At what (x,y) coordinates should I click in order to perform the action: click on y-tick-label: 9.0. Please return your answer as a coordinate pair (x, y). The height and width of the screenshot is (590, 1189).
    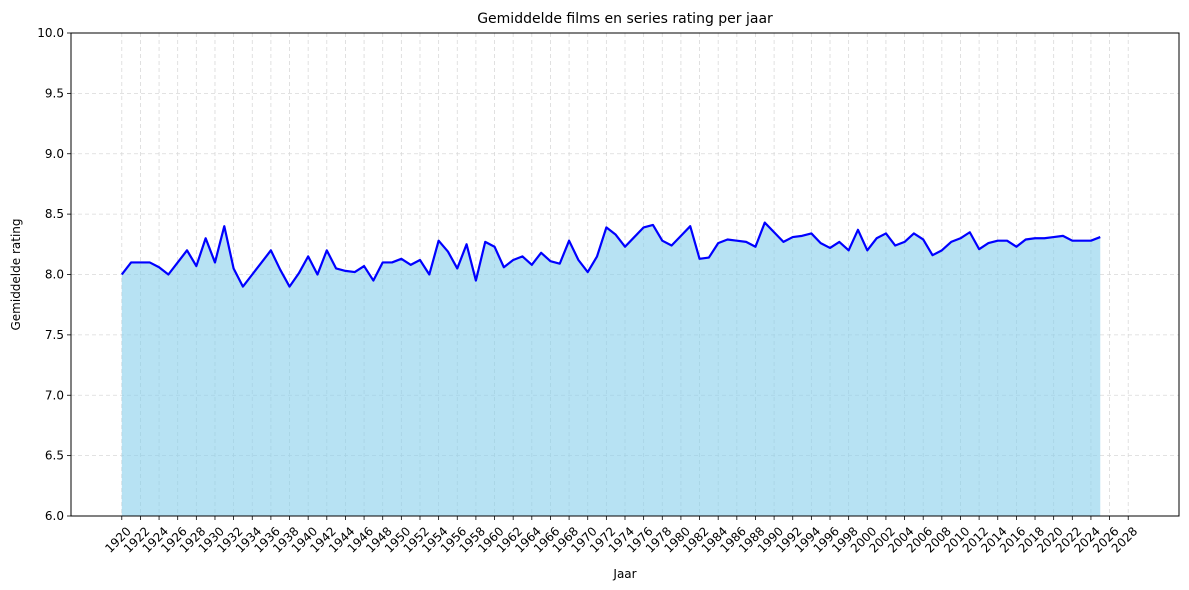
    Looking at the image, I should click on (54, 154).